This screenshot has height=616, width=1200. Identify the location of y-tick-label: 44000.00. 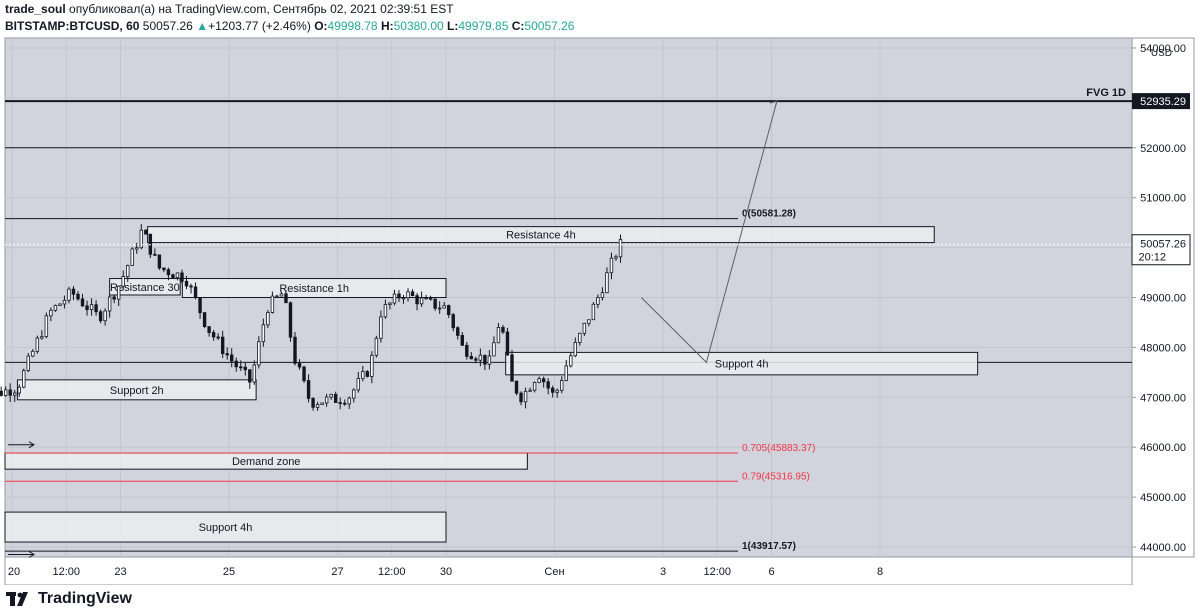
(1163, 548).